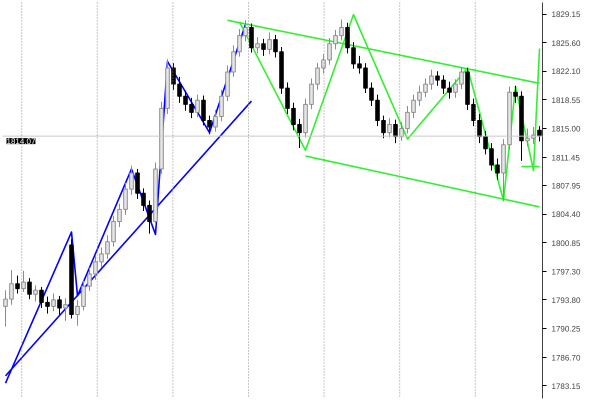 Image resolution: width=600 pixels, height=400 pixels. Describe the element at coordinates (21, 141) in the screenshot. I see `ref-line-label: 1814.07` at that location.